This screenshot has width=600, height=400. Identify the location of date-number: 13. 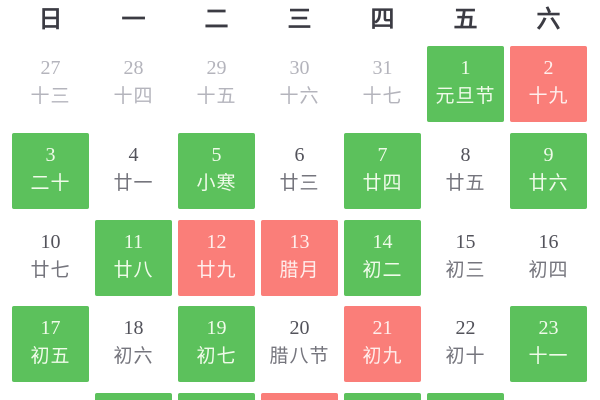
(299, 241).